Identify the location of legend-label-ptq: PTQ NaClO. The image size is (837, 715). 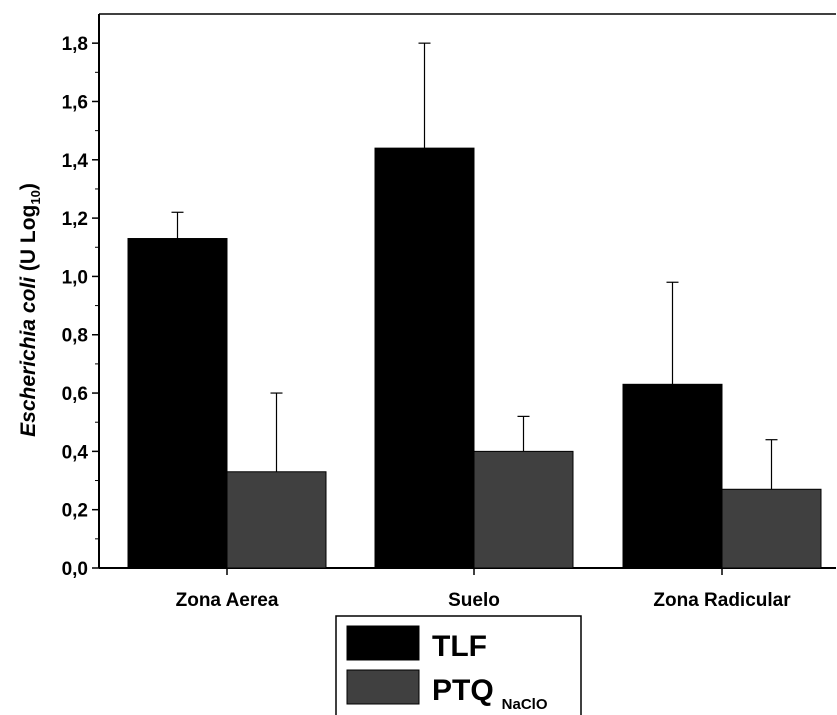
(490, 693).